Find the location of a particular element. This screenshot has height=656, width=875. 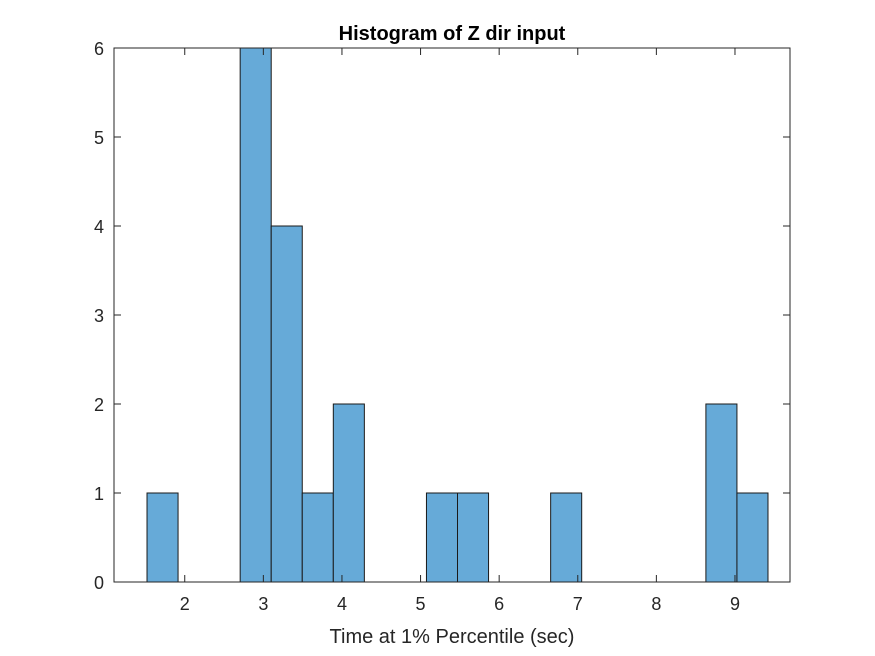

x-tick-label: 9 is located at coordinates (735, 604).